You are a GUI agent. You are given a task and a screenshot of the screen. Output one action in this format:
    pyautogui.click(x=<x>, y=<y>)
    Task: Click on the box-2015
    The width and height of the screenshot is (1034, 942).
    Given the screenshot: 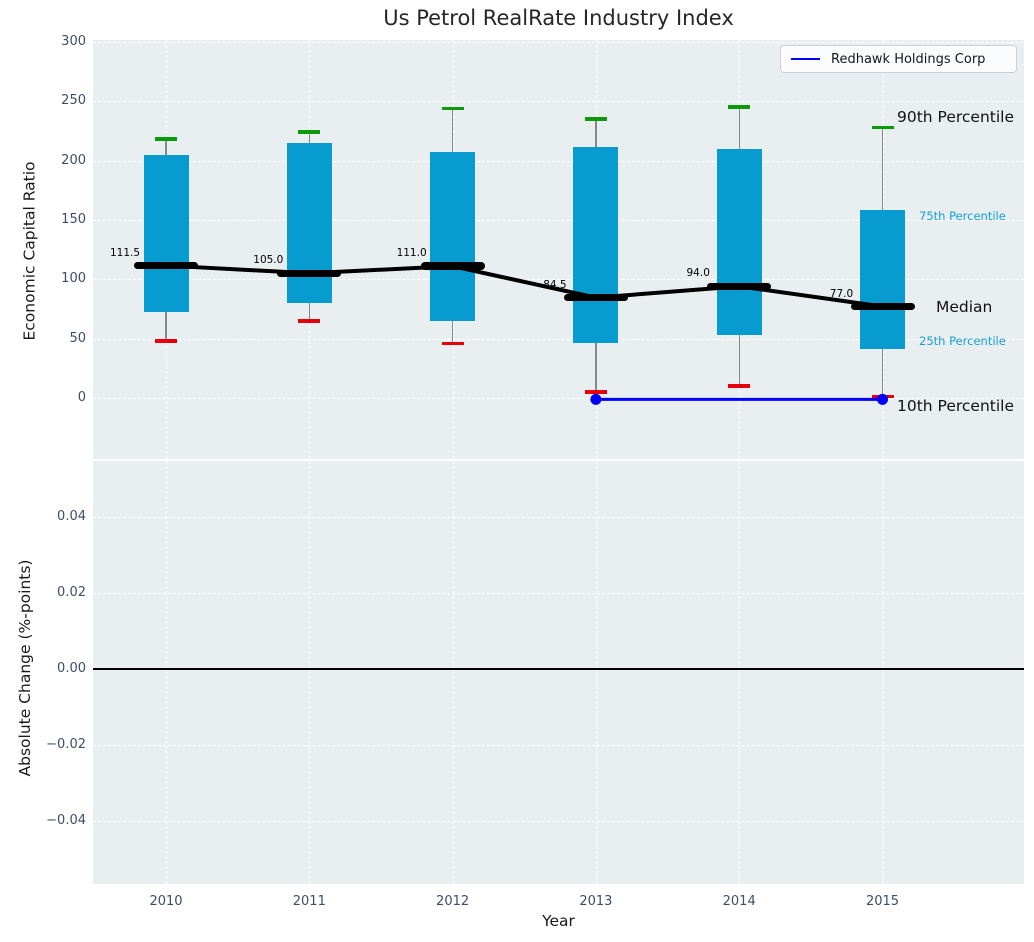 What is the action you would take?
    pyautogui.click(x=882, y=280)
    